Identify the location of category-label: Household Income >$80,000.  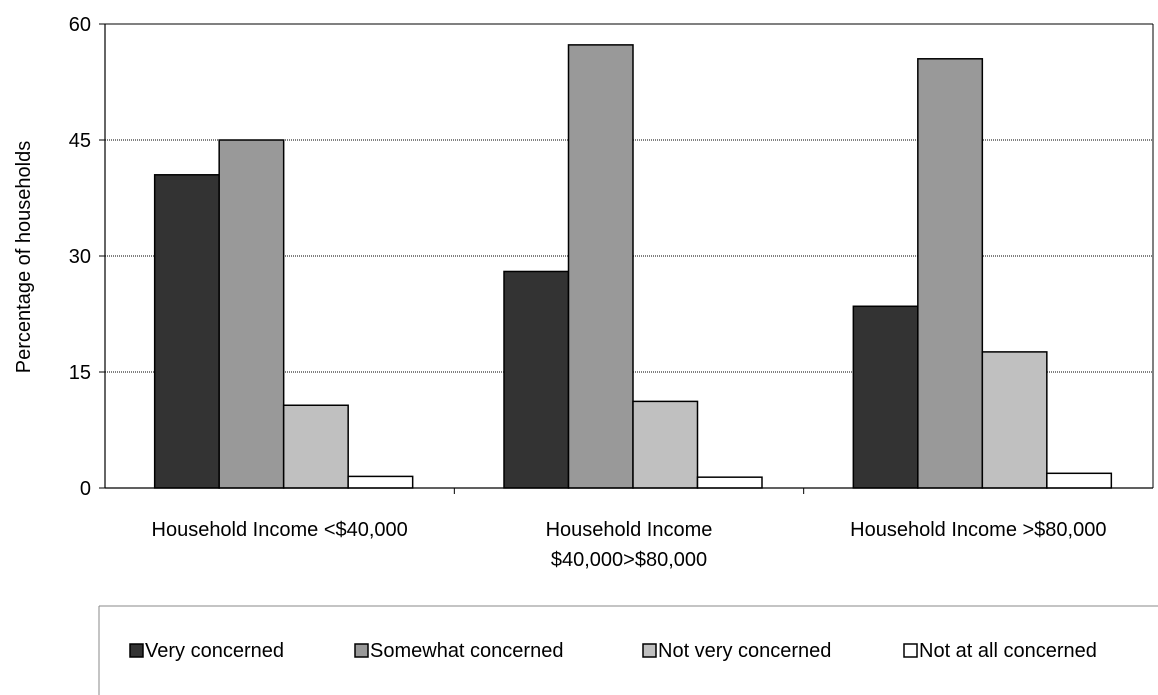
(978, 530).